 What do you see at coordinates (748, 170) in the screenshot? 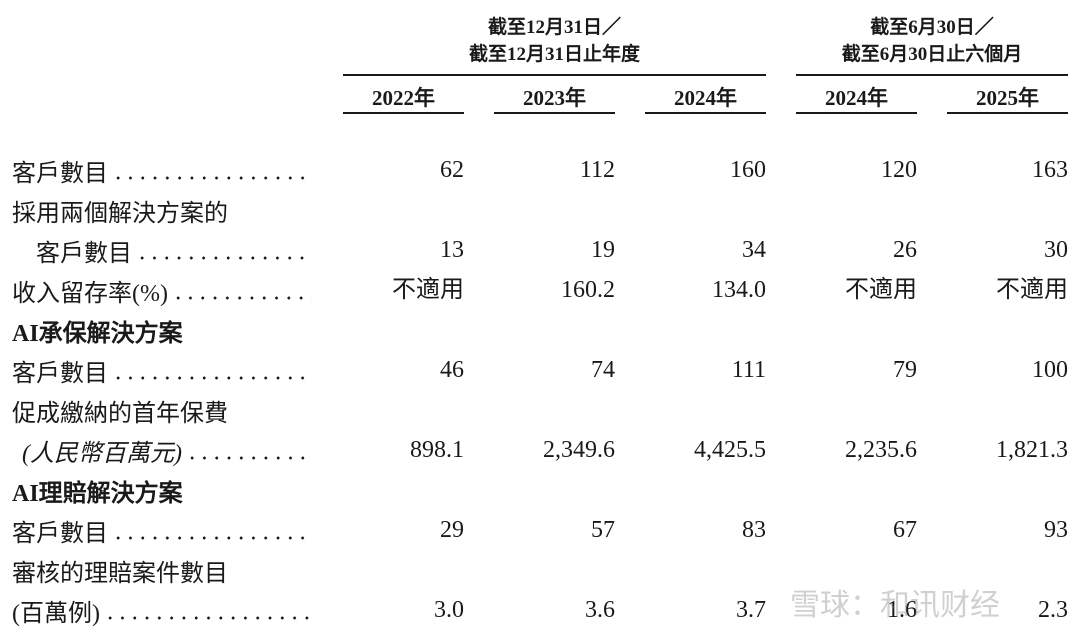
I see `cell-value: 160` at bounding box center [748, 170].